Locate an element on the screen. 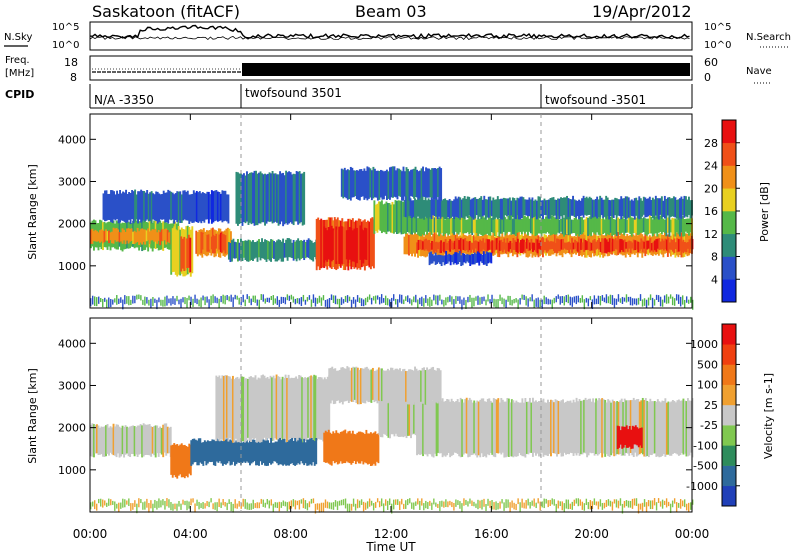 The height and width of the screenshot is (554, 800). colorbar-tick-label: 25 is located at coordinates (711, 405).